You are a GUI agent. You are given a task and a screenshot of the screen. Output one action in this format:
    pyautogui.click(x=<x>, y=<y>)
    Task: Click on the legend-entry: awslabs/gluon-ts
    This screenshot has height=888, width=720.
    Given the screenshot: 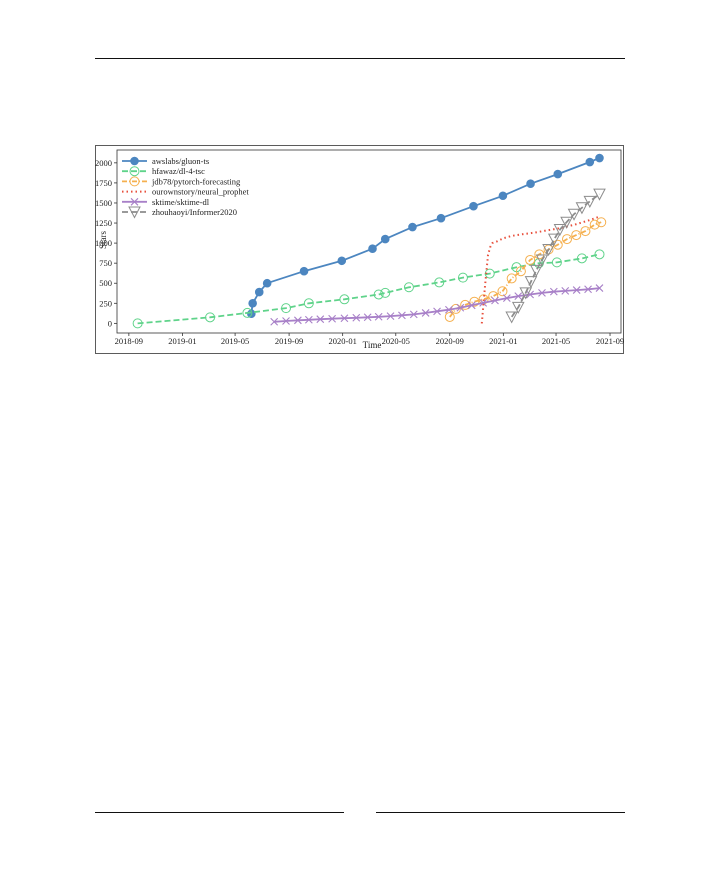 What is the action you would take?
    pyautogui.click(x=165, y=161)
    